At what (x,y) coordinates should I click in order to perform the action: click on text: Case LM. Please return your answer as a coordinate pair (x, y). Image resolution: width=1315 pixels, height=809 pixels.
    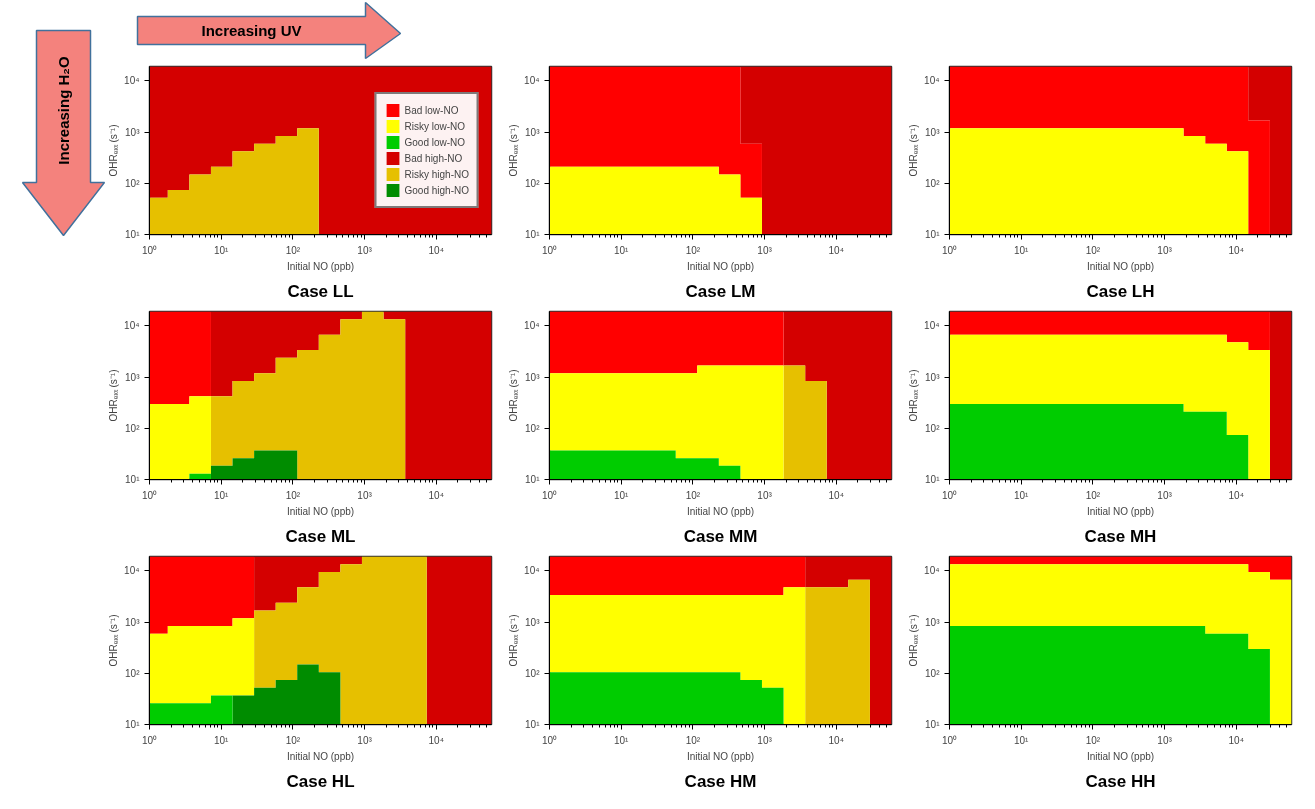
    Looking at the image, I should click on (720, 291).